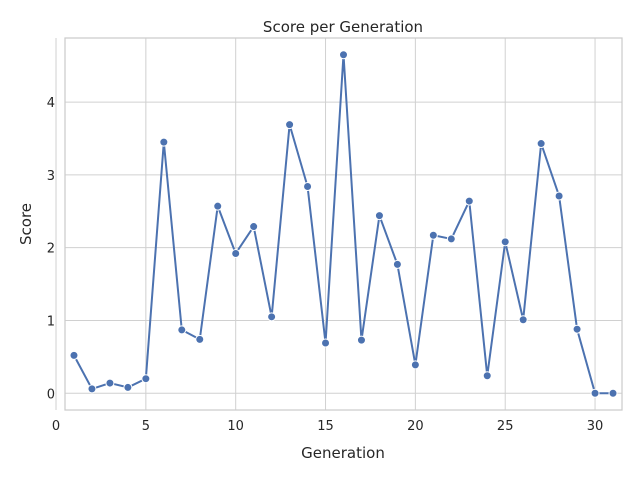 This screenshot has width=640, height=480. Describe the element at coordinates (56, 426) in the screenshot. I see `x-tick-label: 0` at that location.